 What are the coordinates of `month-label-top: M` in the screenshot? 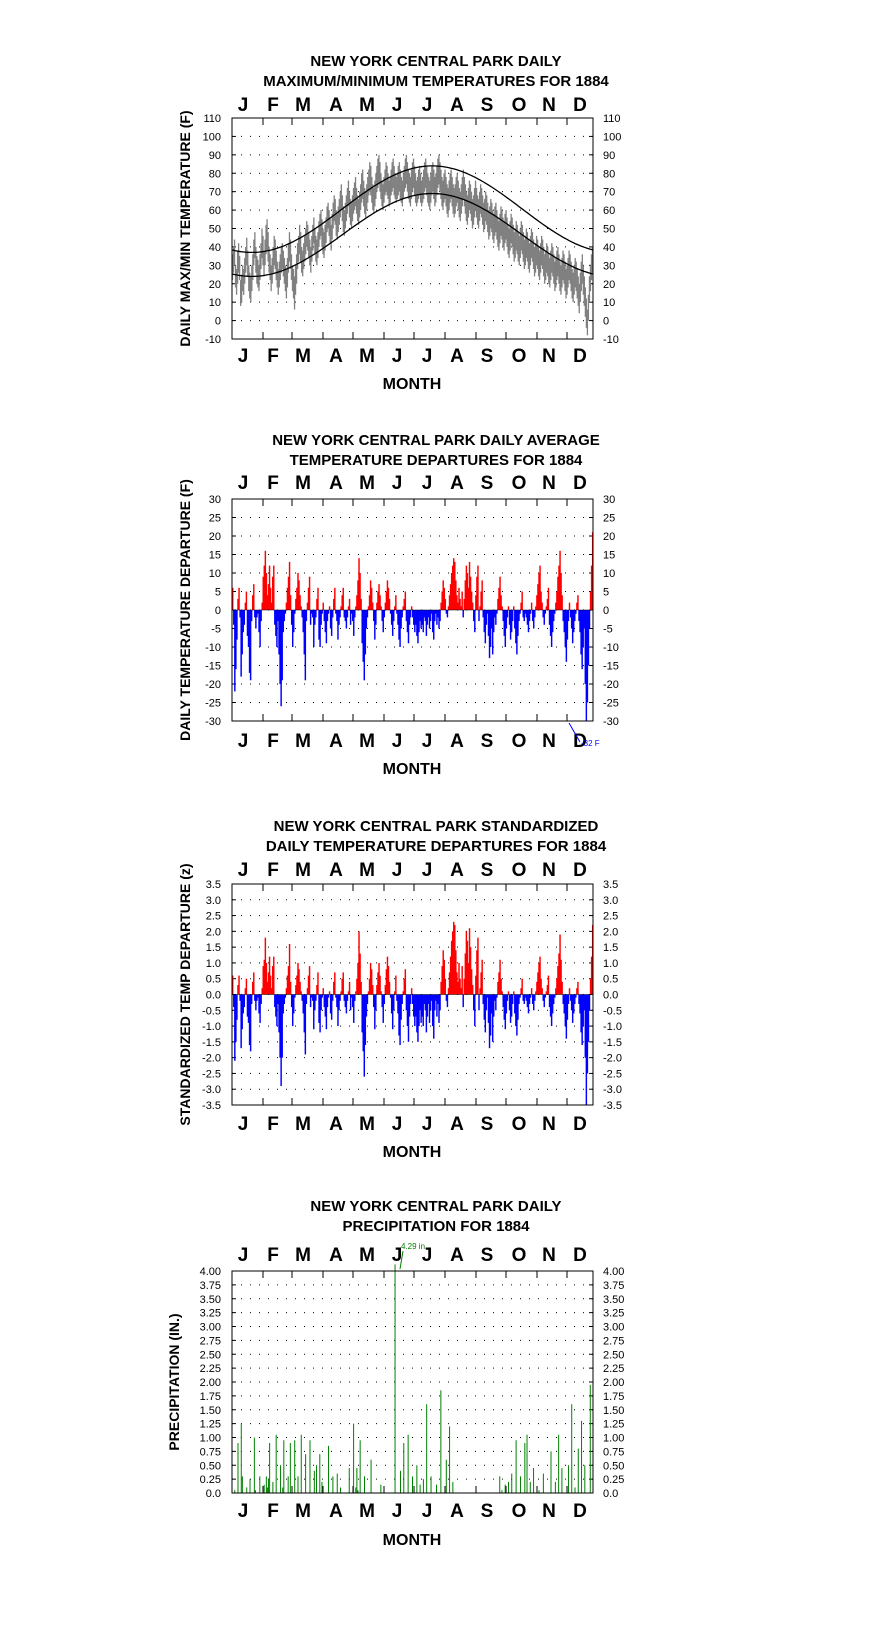 It's located at (303, 483).